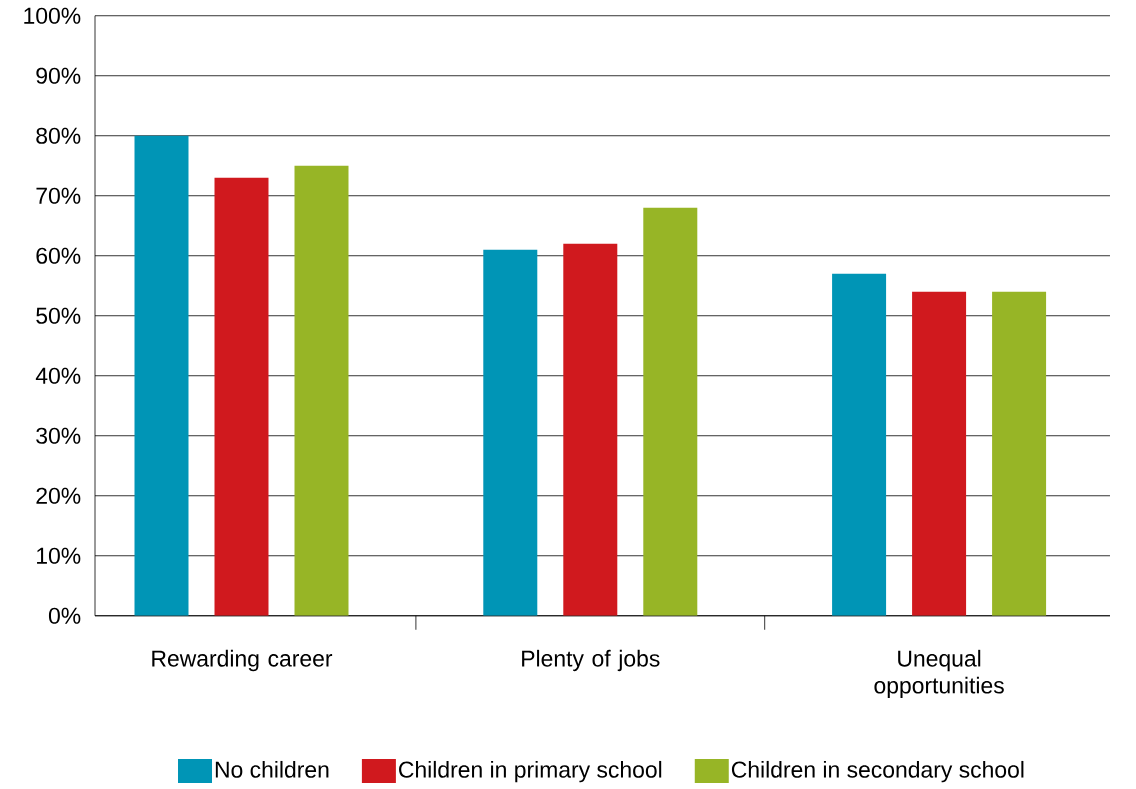 Image resolution: width=1136 pixels, height=789 pixels. What do you see at coordinates (58, 135) in the screenshot?
I see `y-tick-label: 80%` at bounding box center [58, 135].